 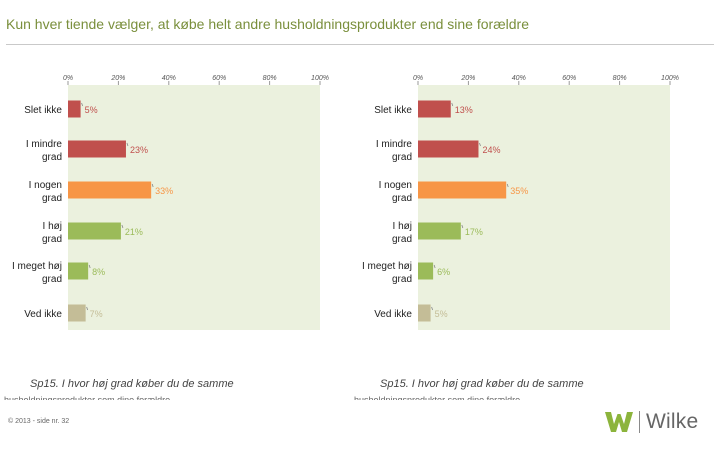 What do you see at coordinates (39, 421) in the screenshot?
I see `footer-page-number: © 2013 - side nr. 32` at bounding box center [39, 421].